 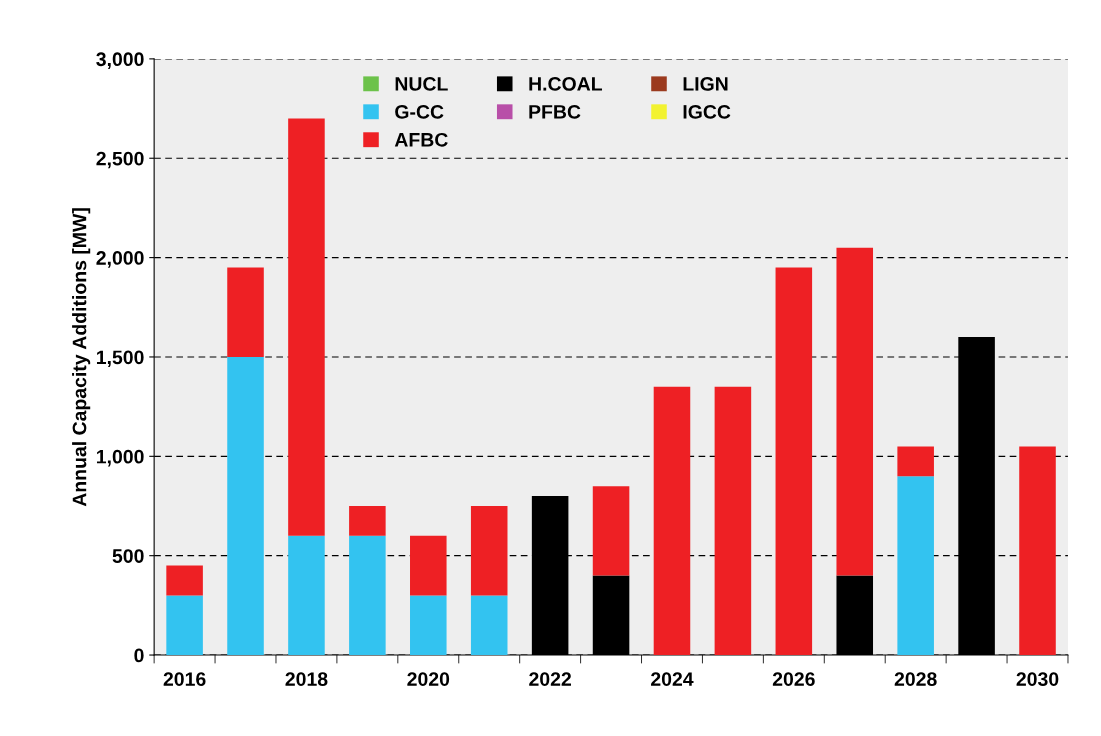 What do you see at coordinates (120, 60) in the screenshot?
I see `y-tick-label: 3,000` at bounding box center [120, 60].